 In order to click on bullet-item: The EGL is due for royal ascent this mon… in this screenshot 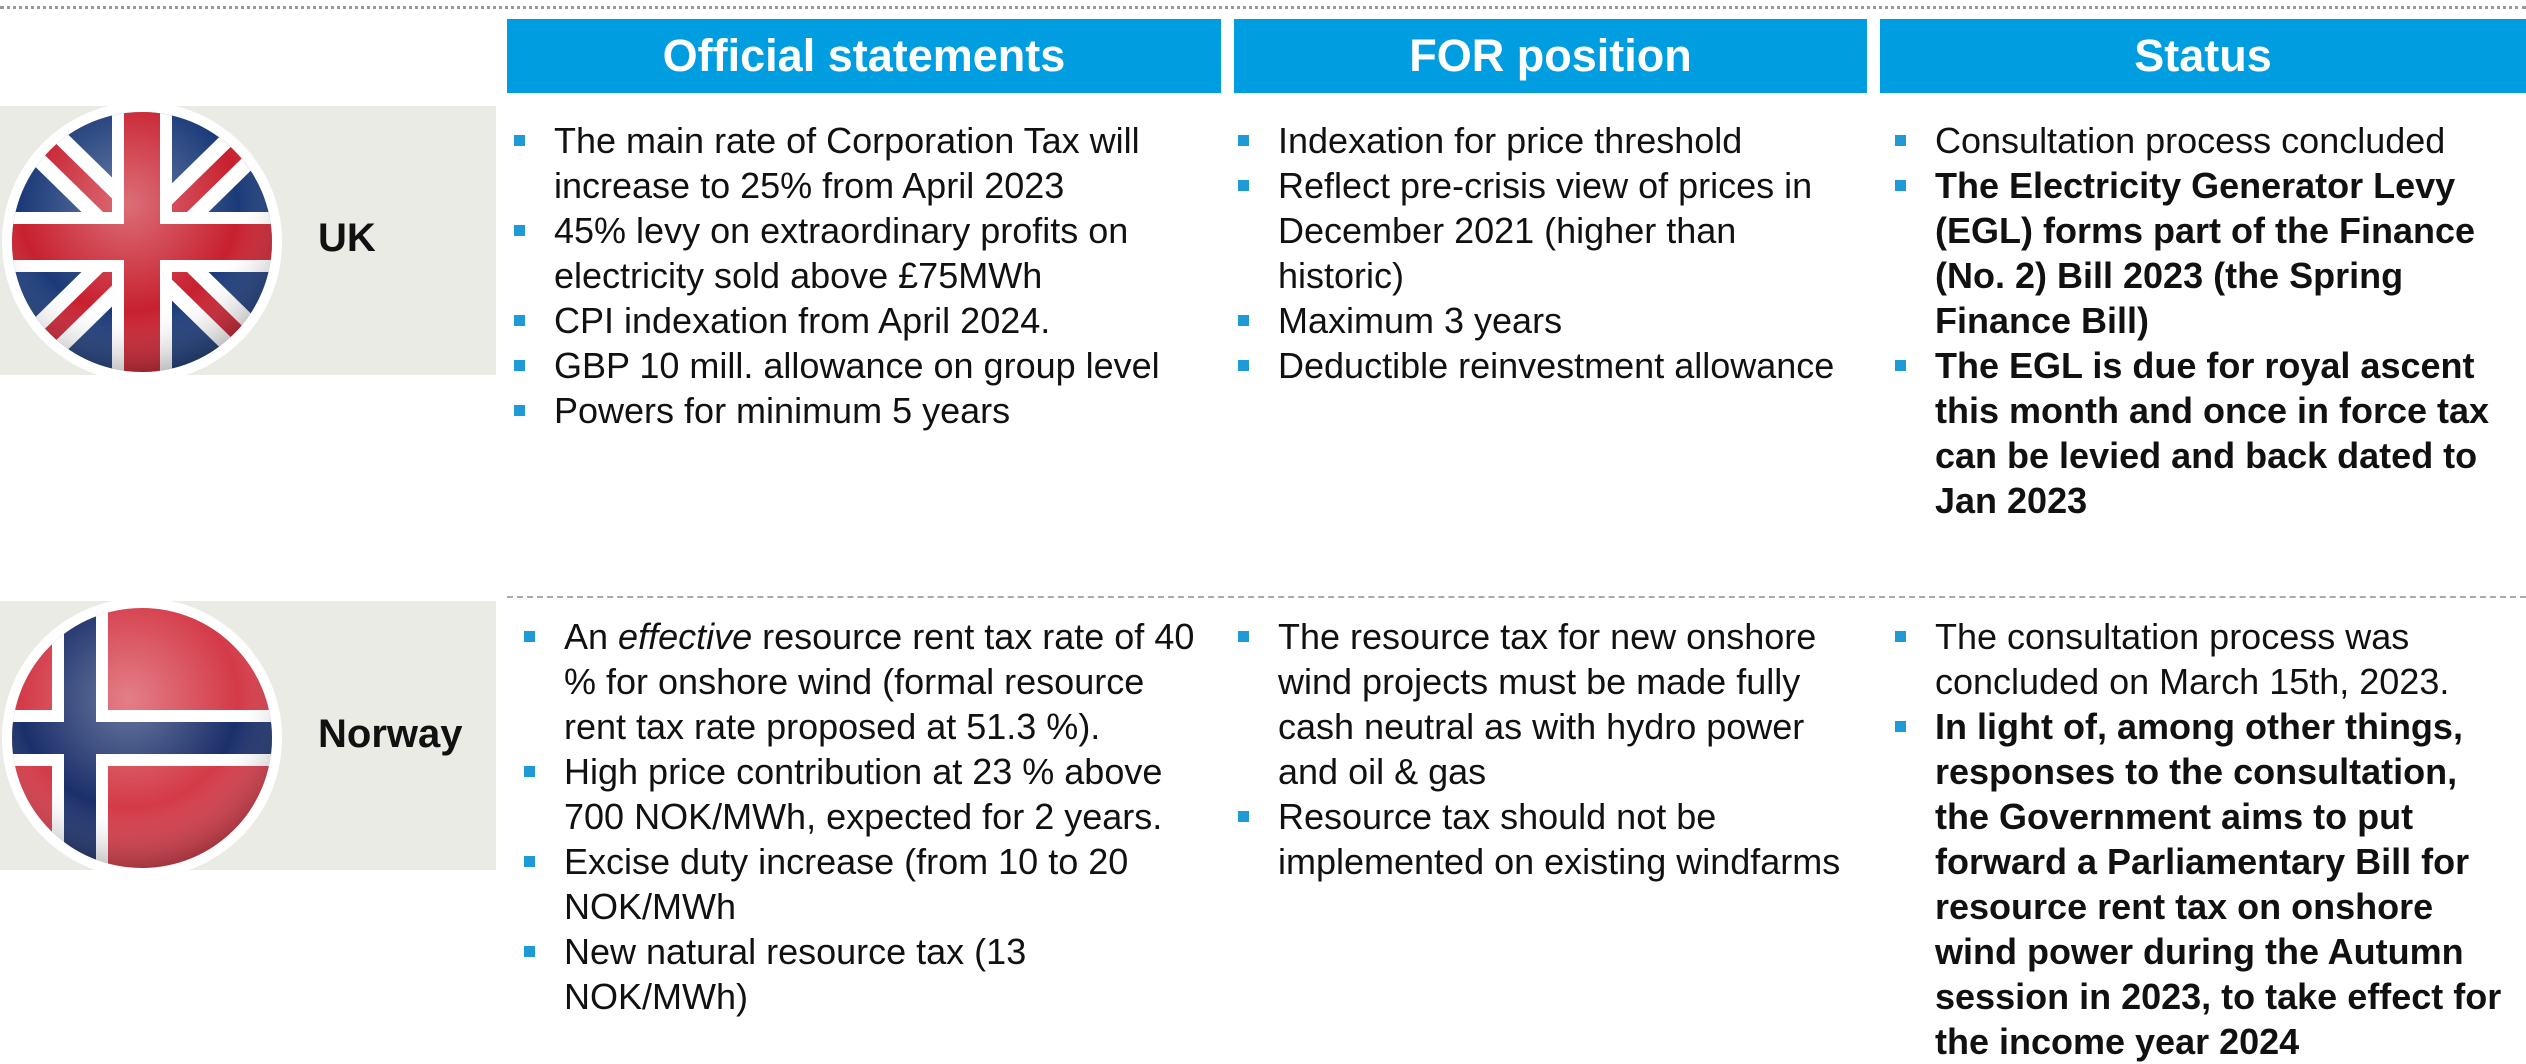, I will do `click(2207, 433)`.